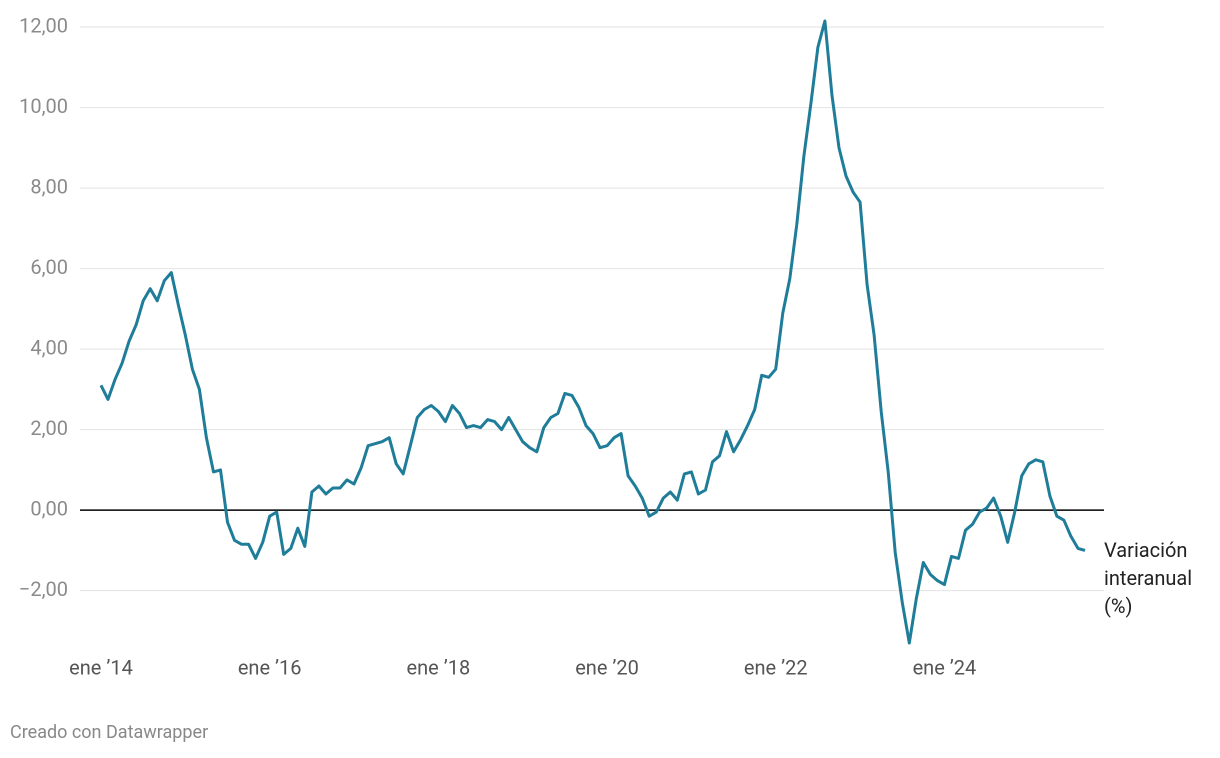 This screenshot has height=758, width=1220. Describe the element at coordinates (1148, 578) in the screenshot. I see `series-label: Variación interanual (%)` at that location.